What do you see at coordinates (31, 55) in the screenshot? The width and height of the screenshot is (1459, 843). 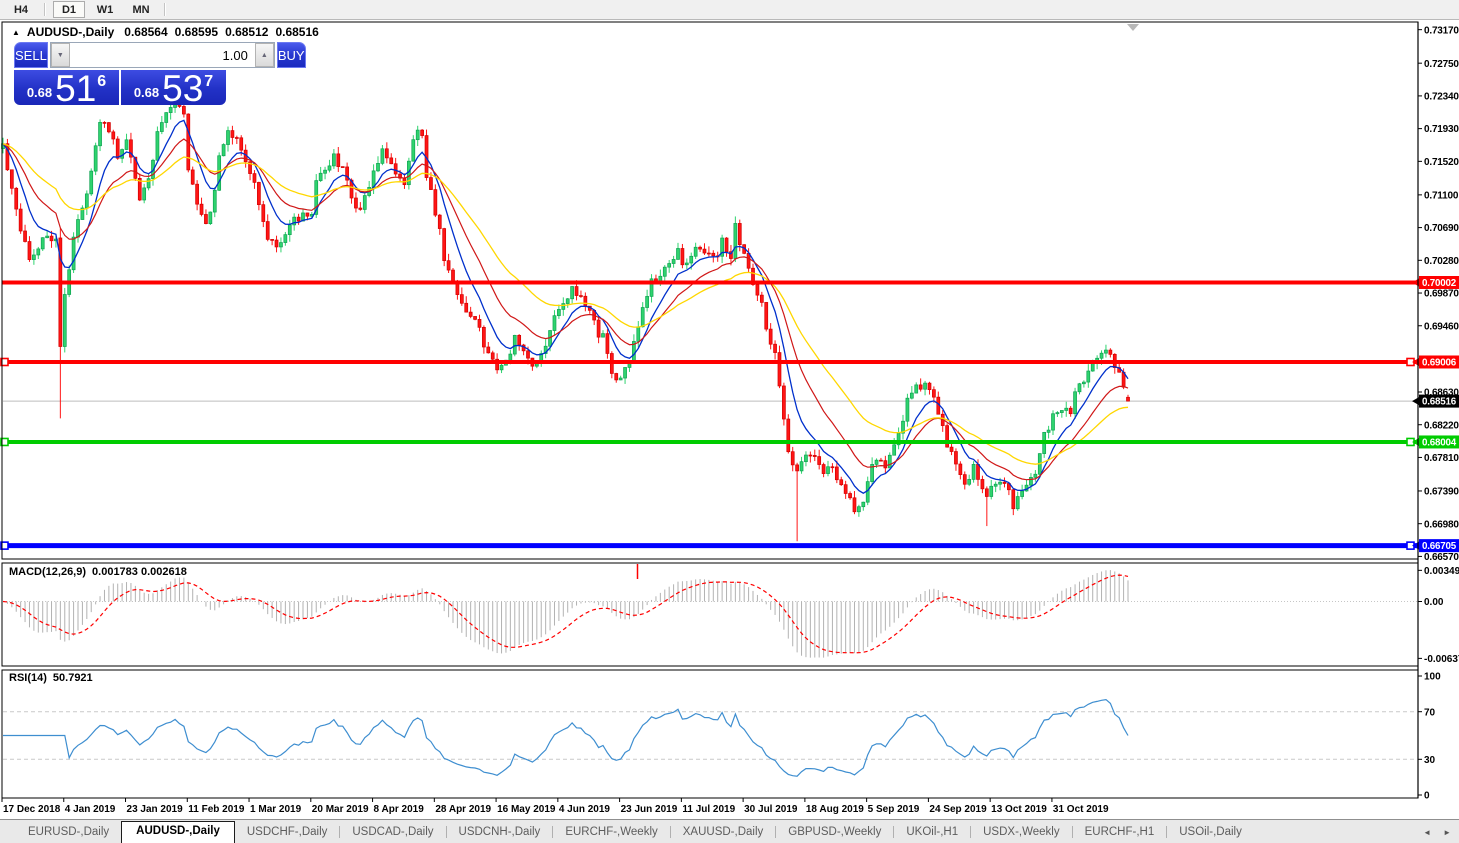 I see `sell-button: SELL` at bounding box center [31, 55].